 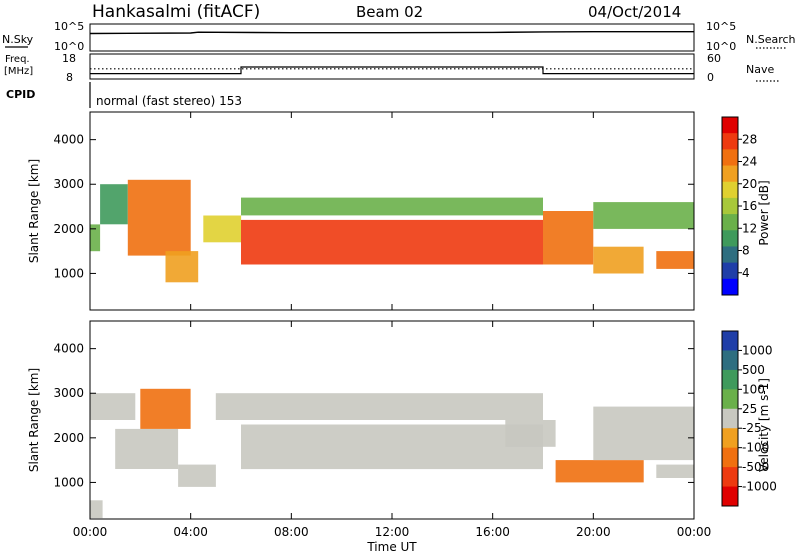 What do you see at coordinates (391, 33) in the screenshot?
I see `noise-sky-series` at bounding box center [391, 33].